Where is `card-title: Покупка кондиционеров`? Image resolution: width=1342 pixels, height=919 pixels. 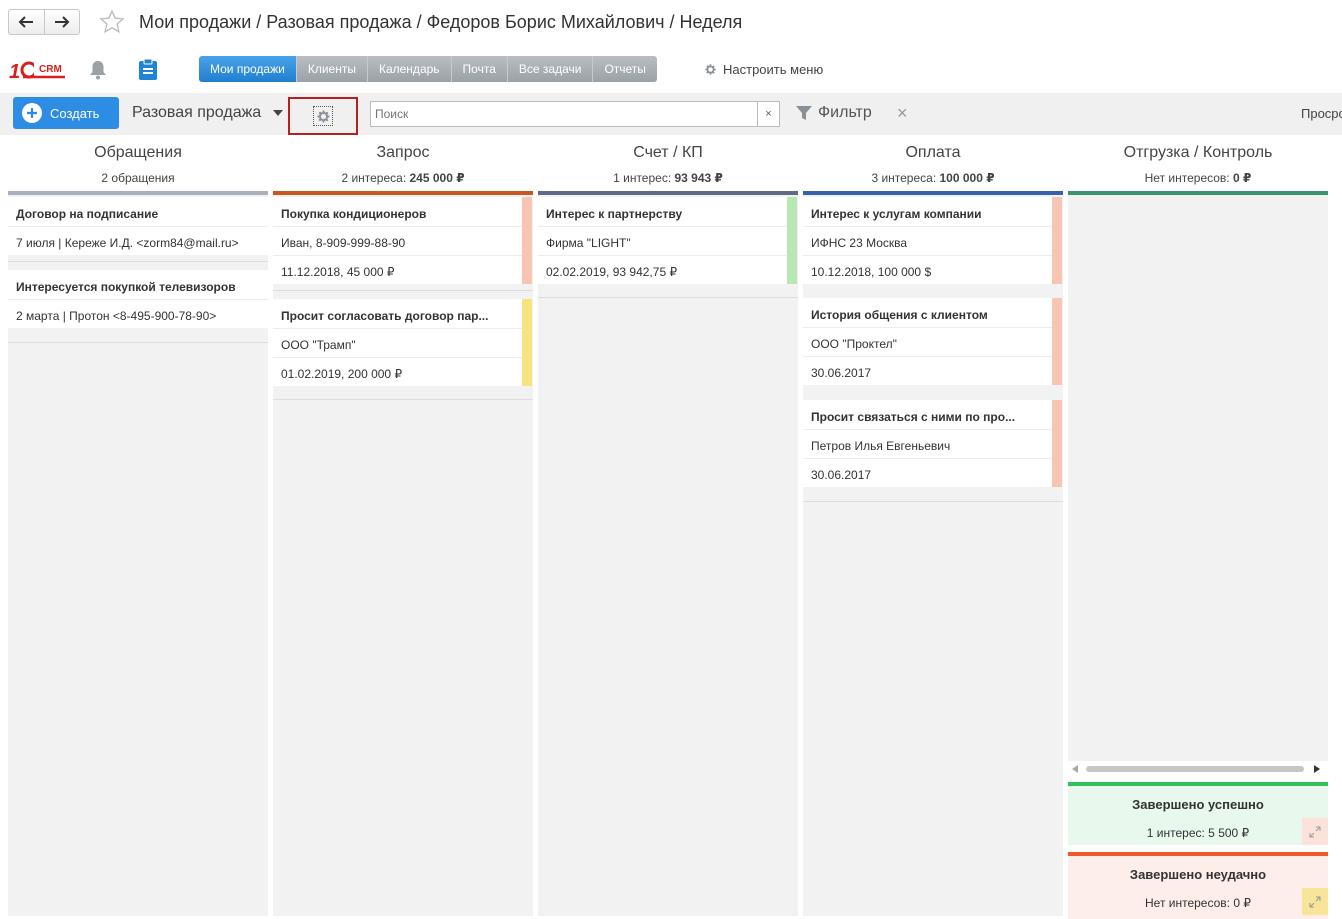 card-title: Покупка кондиционеров is located at coordinates (354, 214).